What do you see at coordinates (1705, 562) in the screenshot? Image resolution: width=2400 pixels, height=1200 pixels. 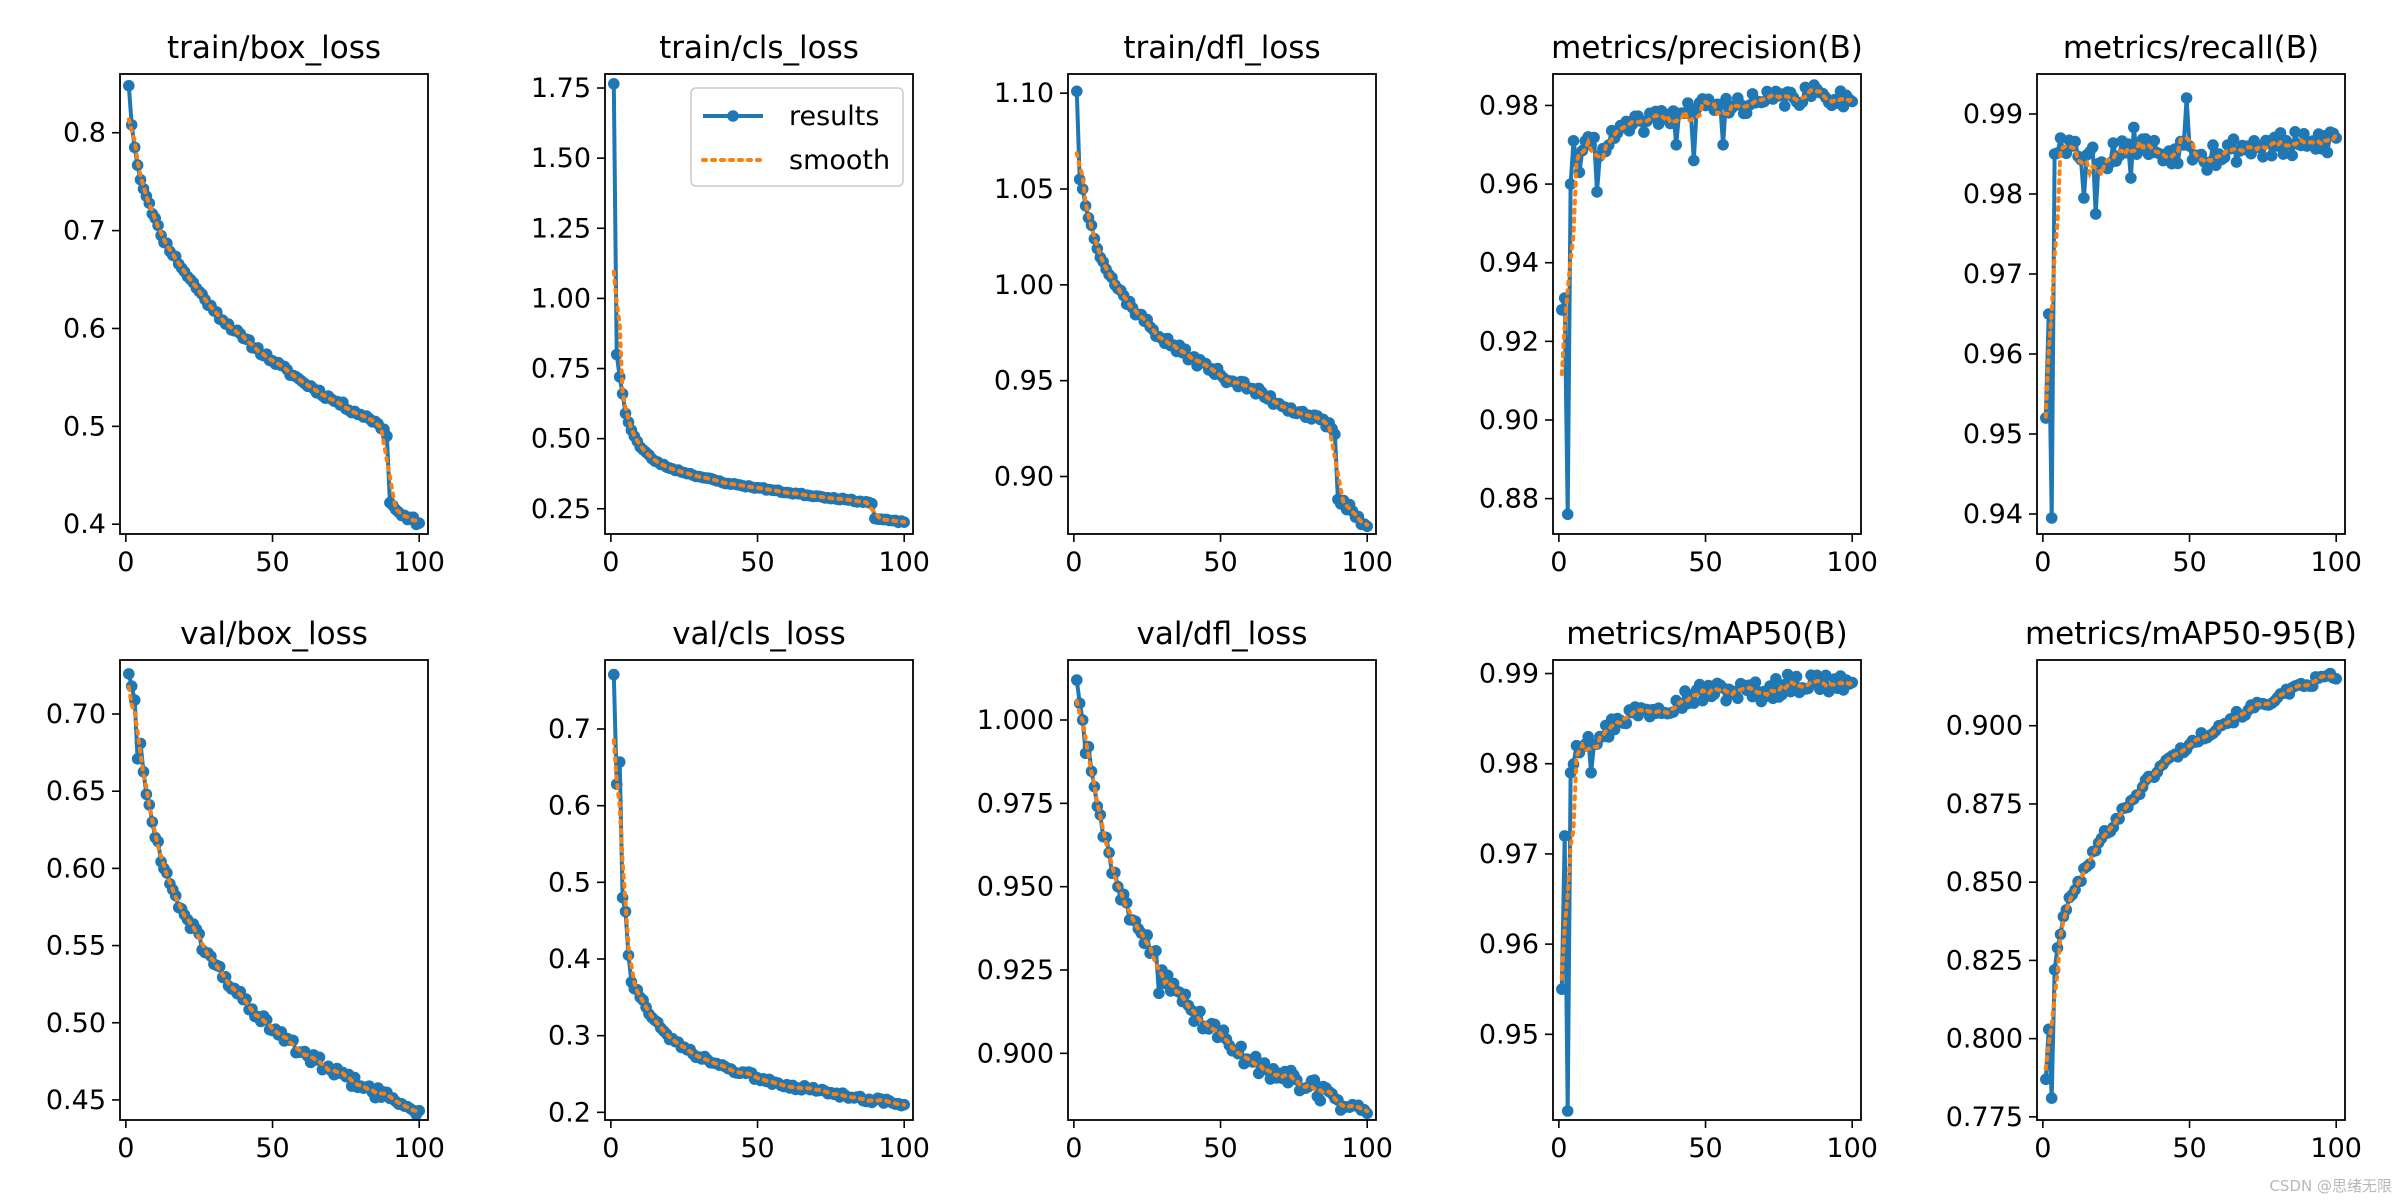 I see `chart-4-xtick-label: 50` at bounding box center [1705, 562].